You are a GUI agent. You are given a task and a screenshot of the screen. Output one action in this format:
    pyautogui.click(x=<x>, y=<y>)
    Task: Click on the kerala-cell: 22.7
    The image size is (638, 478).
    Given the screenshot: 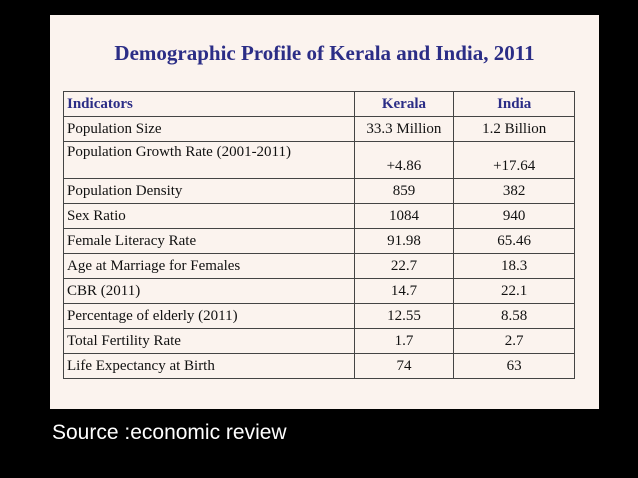 What is the action you would take?
    pyautogui.click(x=404, y=266)
    